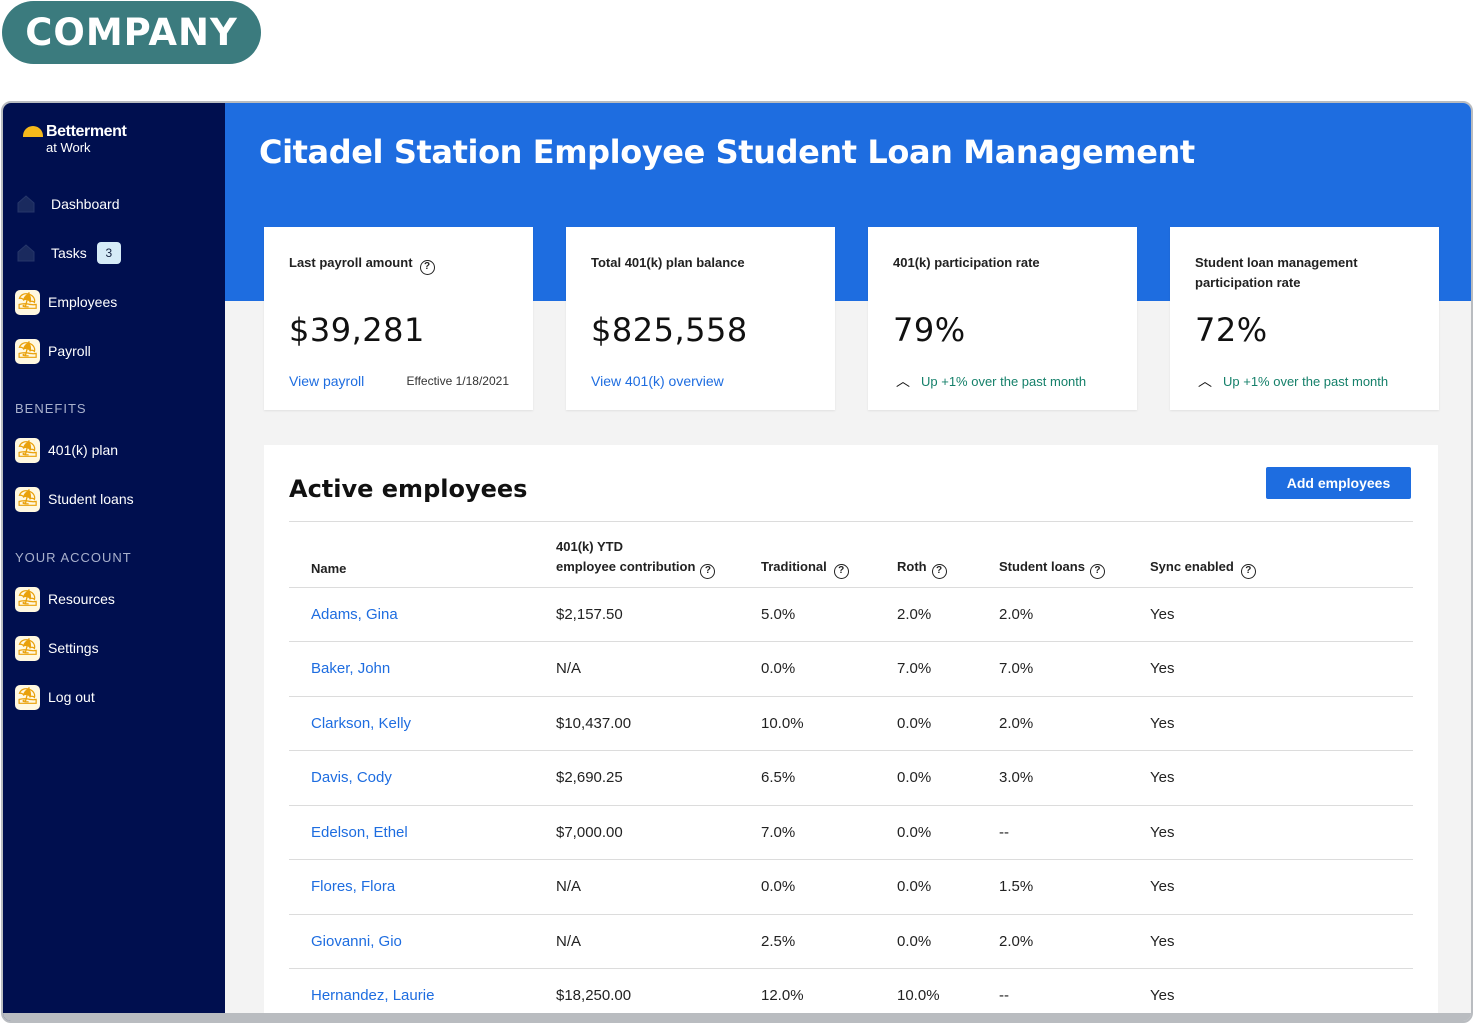 Image resolution: width=1474 pixels, height=1025 pixels. I want to click on trend-indicator: ︿ Up +1% over the past month, so click(1293, 381).